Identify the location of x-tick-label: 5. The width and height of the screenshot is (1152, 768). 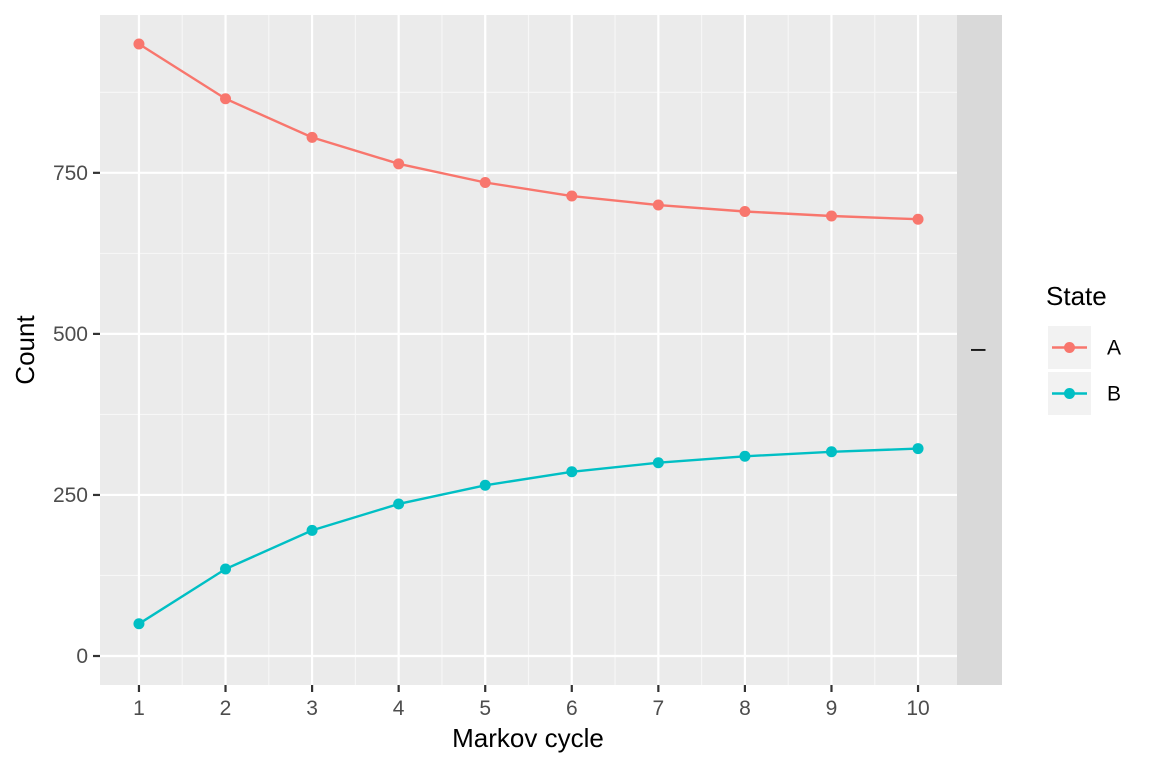
(485, 708).